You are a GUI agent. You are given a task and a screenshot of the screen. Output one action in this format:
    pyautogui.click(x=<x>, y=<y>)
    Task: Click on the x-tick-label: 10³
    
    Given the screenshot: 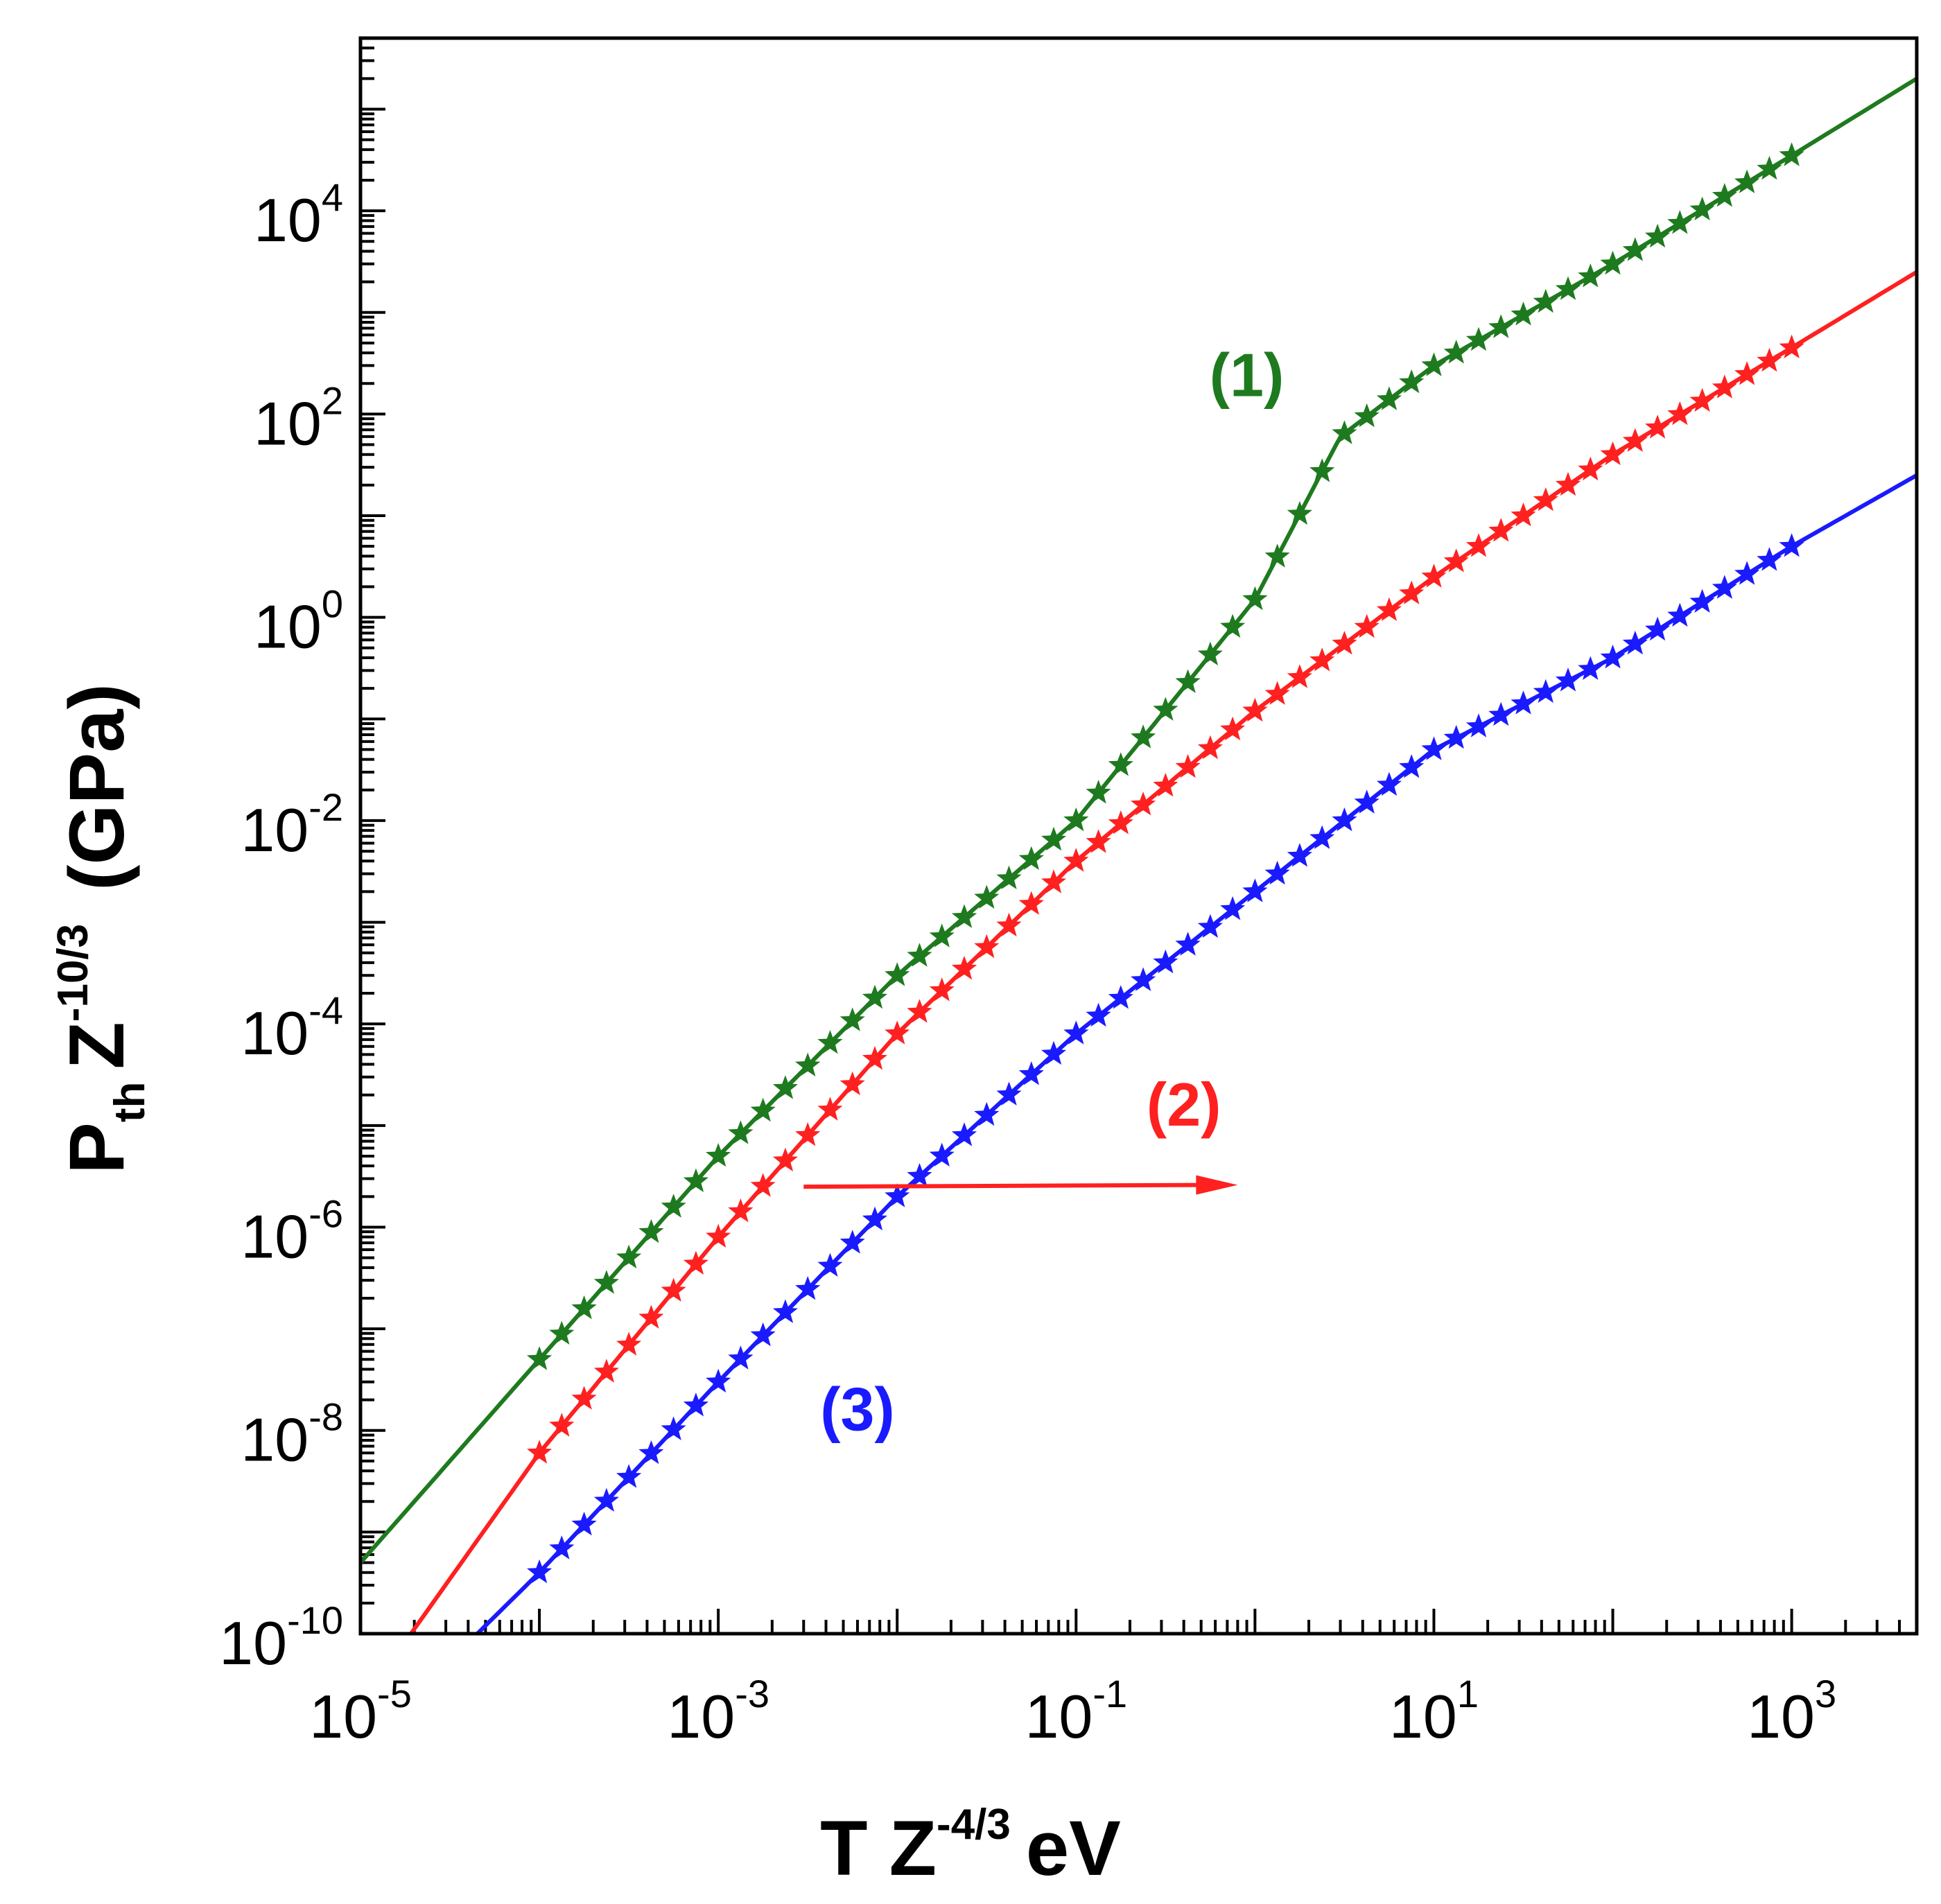 What is the action you would take?
    pyautogui.click(x=1791, y=1711)
    